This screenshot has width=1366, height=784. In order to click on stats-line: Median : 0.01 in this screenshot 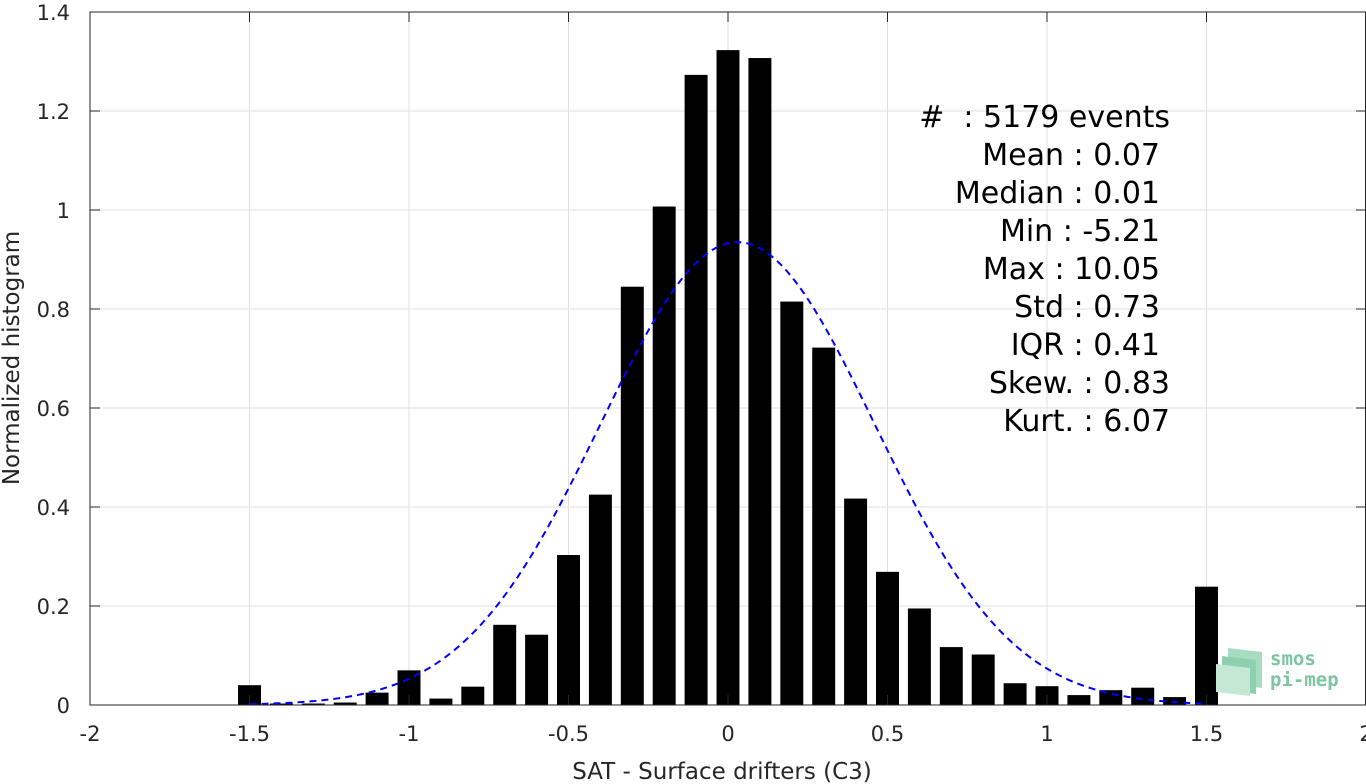, I will do `click(1057, 193)`.